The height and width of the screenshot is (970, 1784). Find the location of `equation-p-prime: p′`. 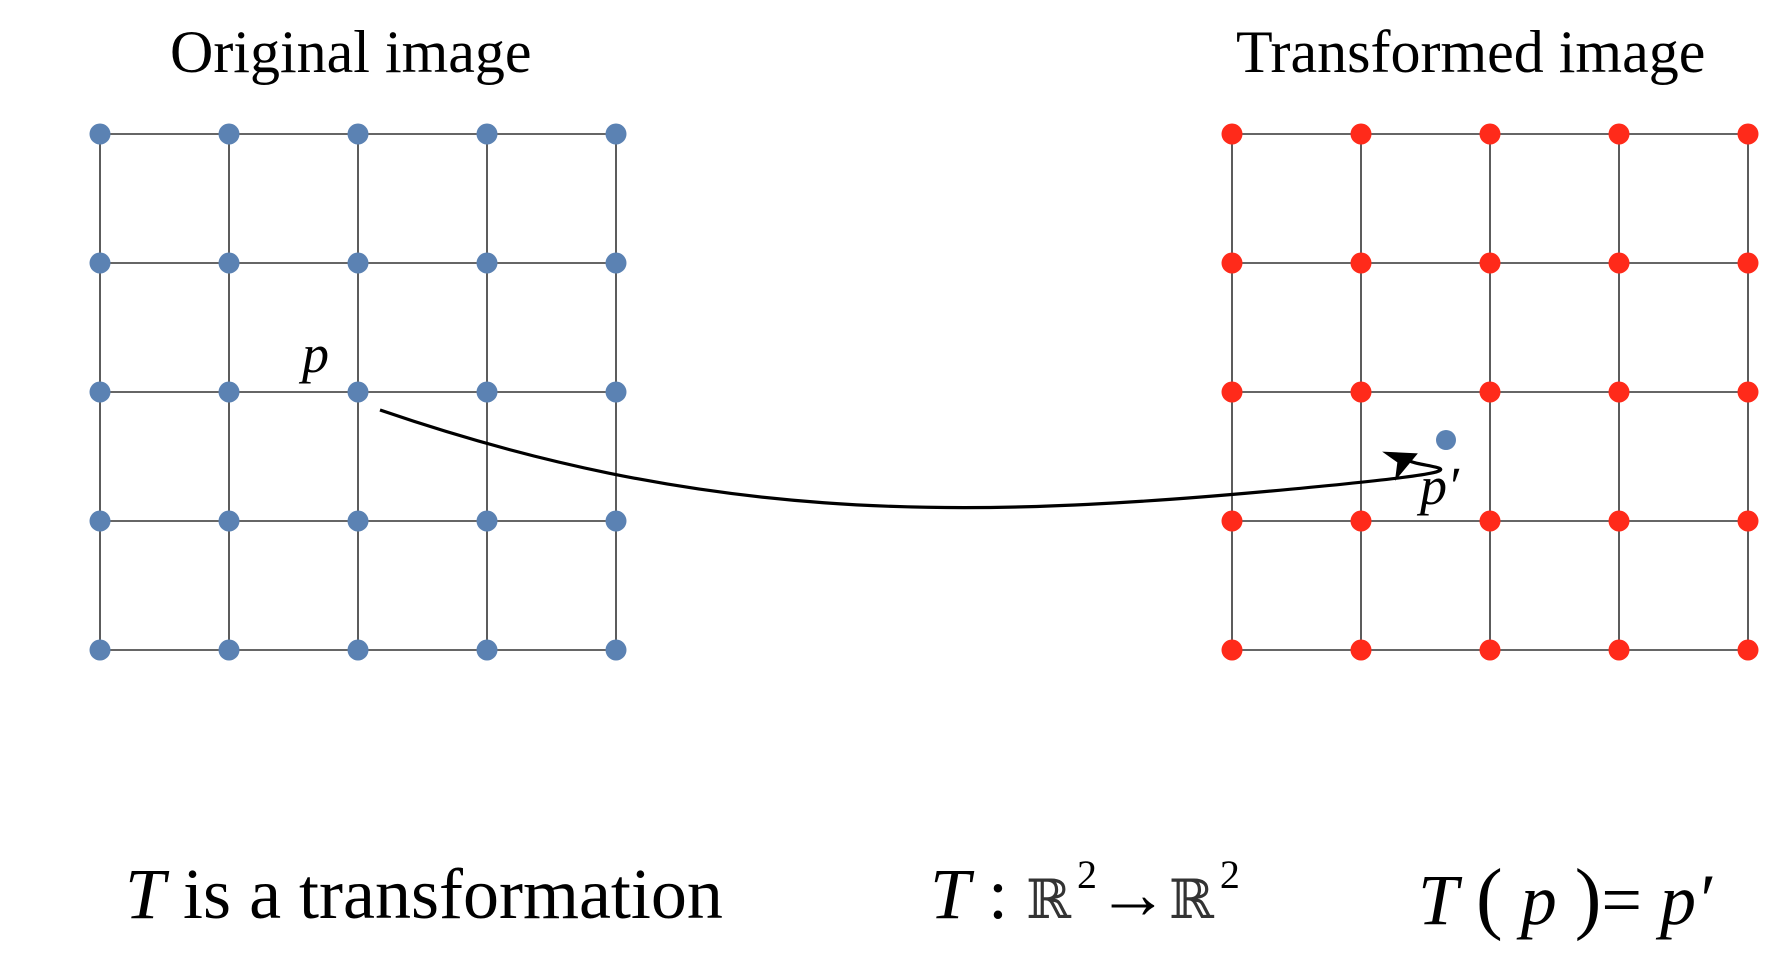

equation-p-prime: p′ is located at coordinates (1685, 900).